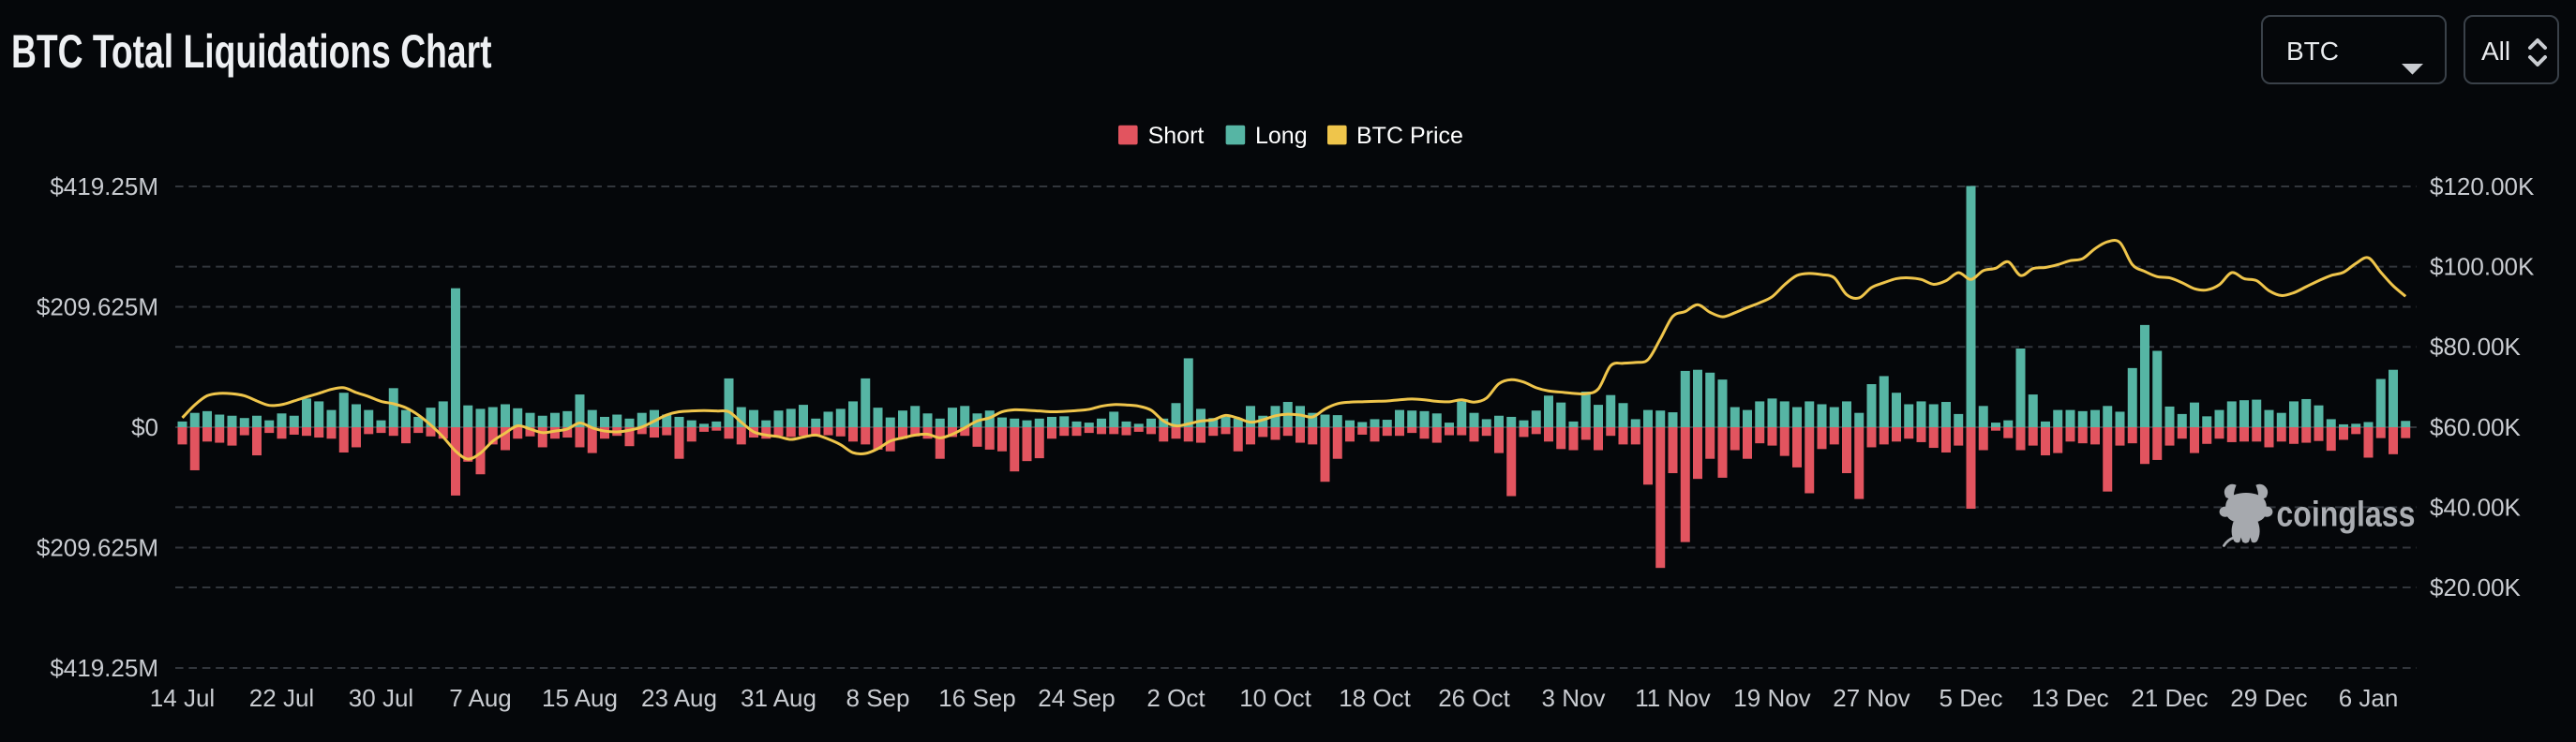 This screenshot has height=742, width=2576. Describe the element at coordinates (2482, 267) in the screenshot. I see `svg-text: $100.00K` at that location.